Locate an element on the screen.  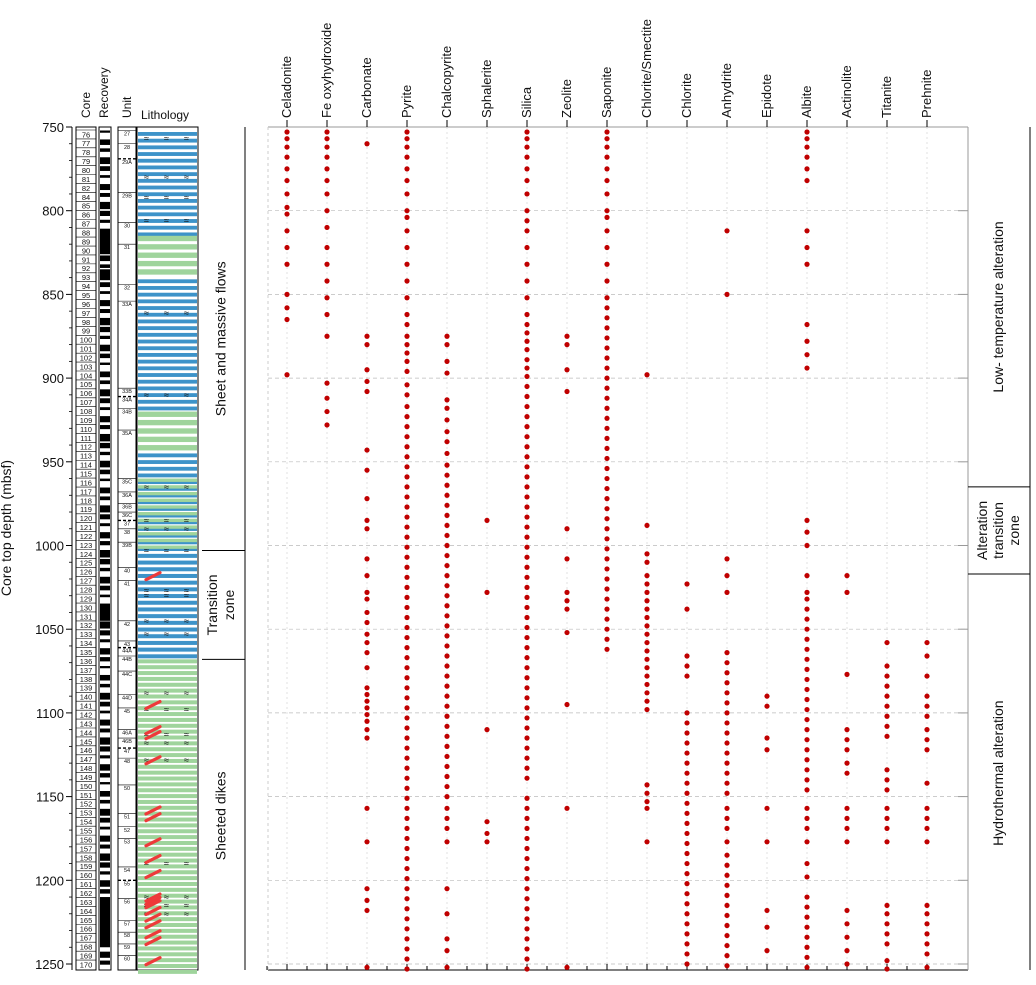
y-tick-label: 1250 is located at coordinates (49, 964).